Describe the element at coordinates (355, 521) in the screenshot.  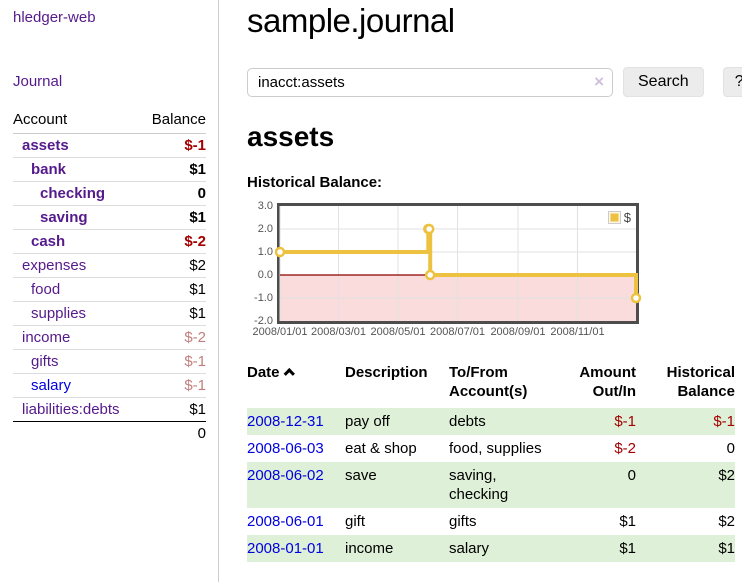
I see `transaction-description: gift` at that location.